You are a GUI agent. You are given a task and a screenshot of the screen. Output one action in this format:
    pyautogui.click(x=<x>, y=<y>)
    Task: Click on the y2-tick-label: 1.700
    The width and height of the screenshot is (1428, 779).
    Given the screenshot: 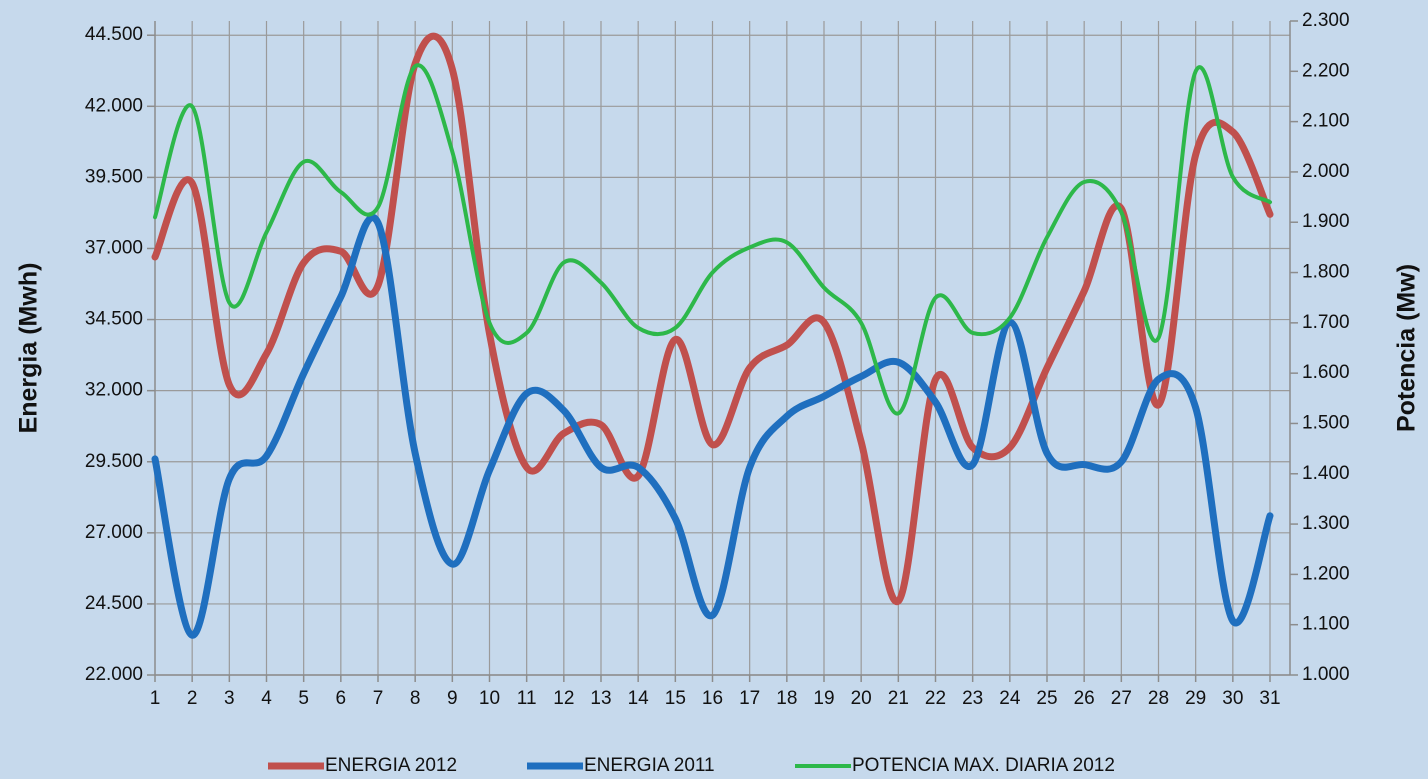 What is the action you would take?
    pyautogui.click(x=1326, y=322)
    